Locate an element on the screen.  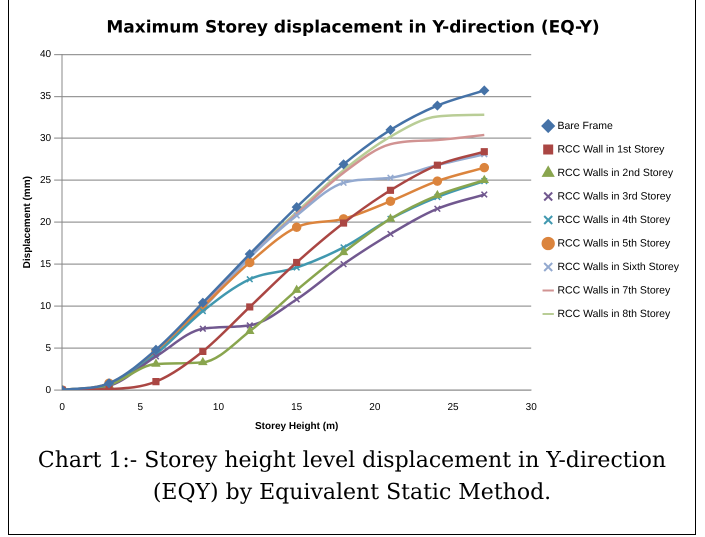
y-tick-label: 0 is located at coordinates (49, 390).